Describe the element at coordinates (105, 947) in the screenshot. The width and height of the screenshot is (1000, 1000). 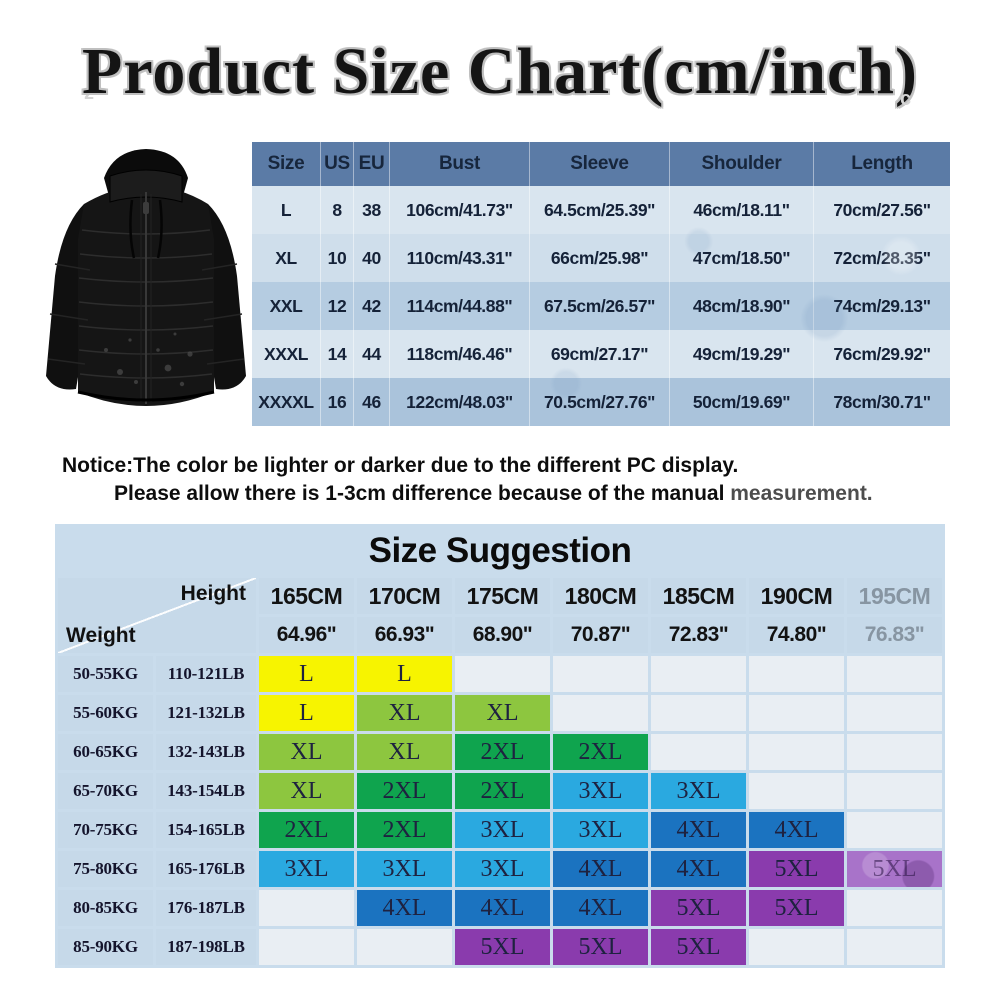
I see `weight-kg-cell: 85-90KG` at that location.